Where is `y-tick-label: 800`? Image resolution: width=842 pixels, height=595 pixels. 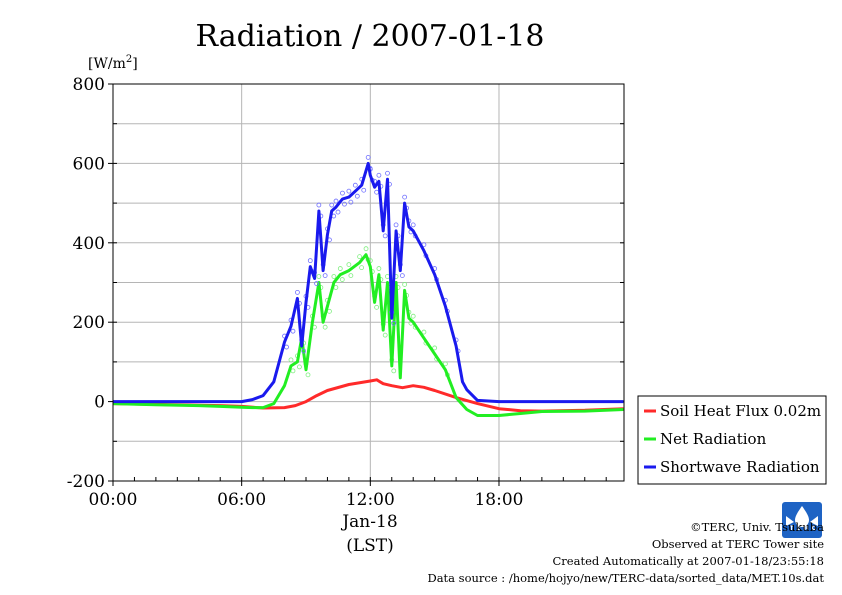 y-tick-label: 800 is located at coordinates (89, 85).